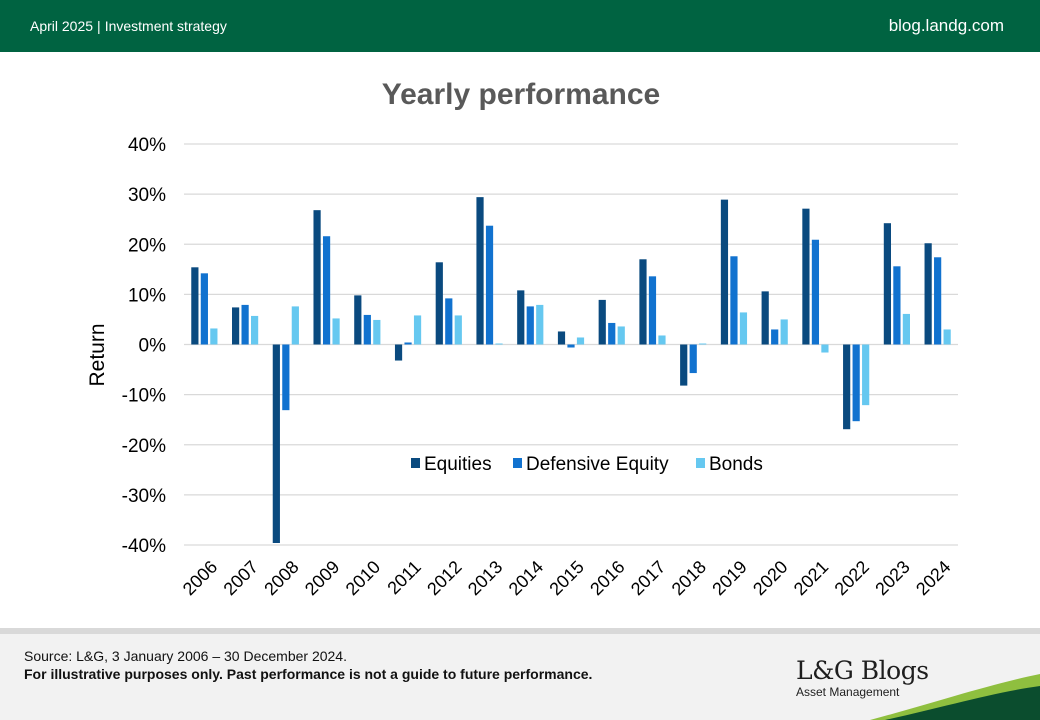  What do you see at coordinates (153, 346) in the screenshot?
I see `y-tick-label: 0%` at bounding box center [153, 346].